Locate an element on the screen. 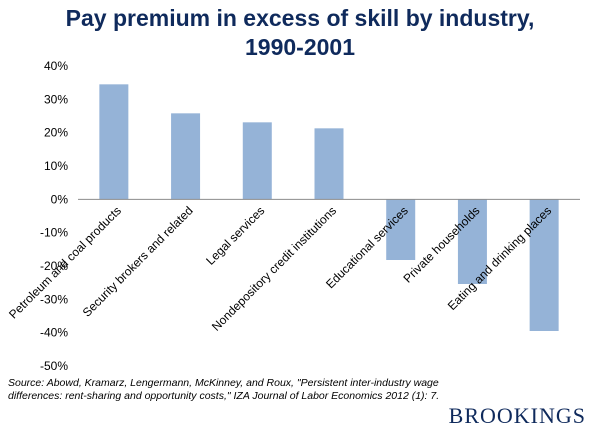 The width and height of the screenshot is (600, 433). brookings-logo: BROOKINGS is located at coordinates (517, 415).